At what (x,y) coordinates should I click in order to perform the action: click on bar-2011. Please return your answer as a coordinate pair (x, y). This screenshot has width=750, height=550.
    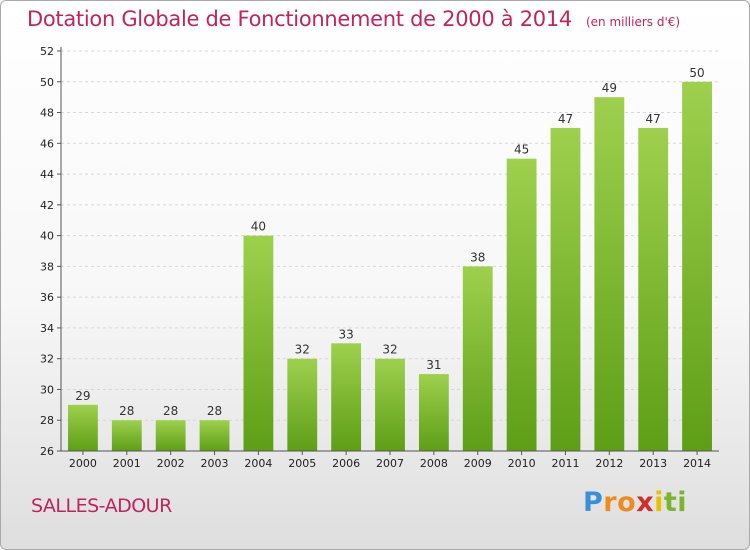
    Looking at the image, I should click on (565, 289).